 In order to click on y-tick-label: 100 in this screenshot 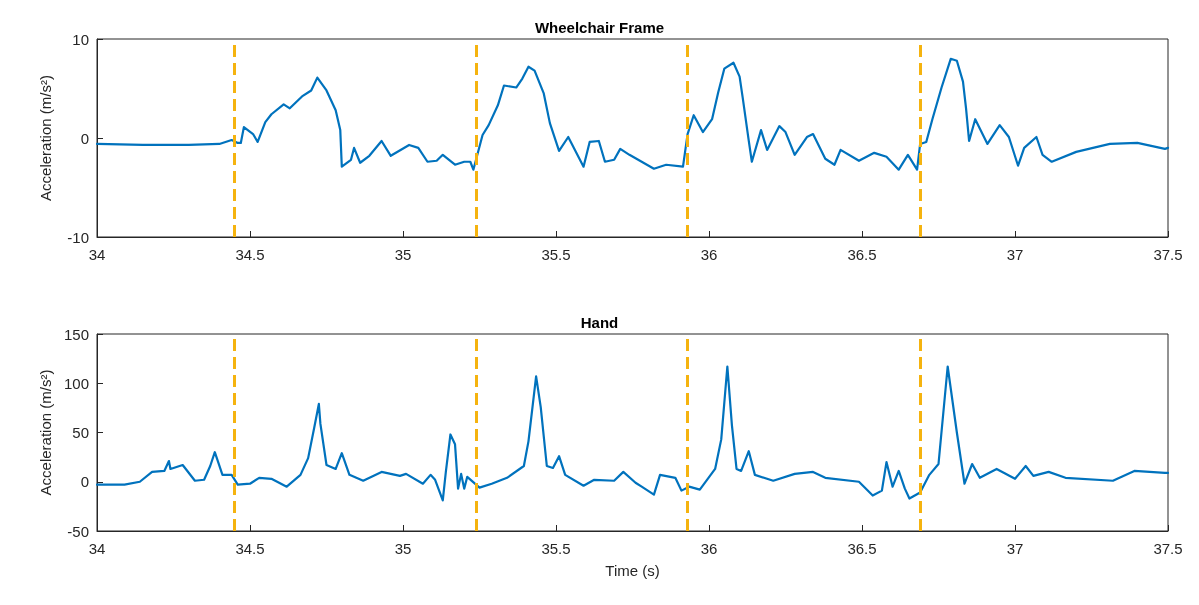, I will do `click(76, 383)`.